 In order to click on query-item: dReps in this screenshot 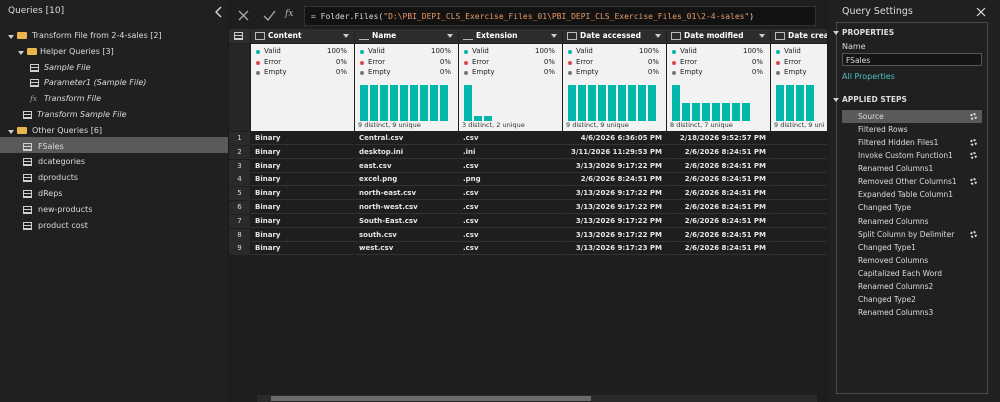, I will do `click(50, 193)`.